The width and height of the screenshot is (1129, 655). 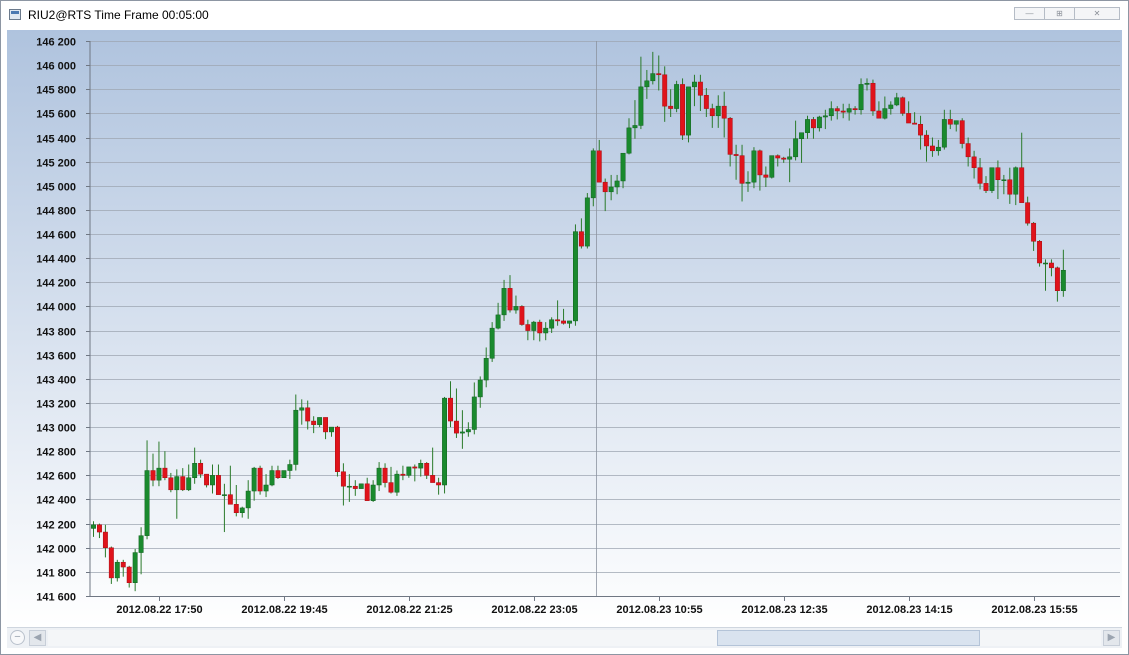 What do you see at coordinates (17, 637) in the screenshot?
I see `zoom-out-icon: −` at bounding box center [17, 637].